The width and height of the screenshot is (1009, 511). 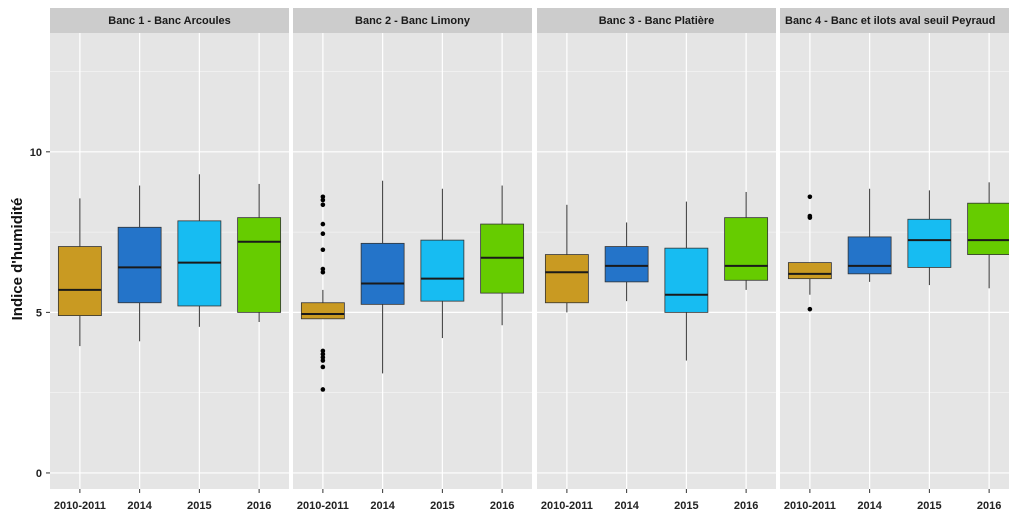 I want to click on y-axis: 0 5 10, so click(x=40, y=313).